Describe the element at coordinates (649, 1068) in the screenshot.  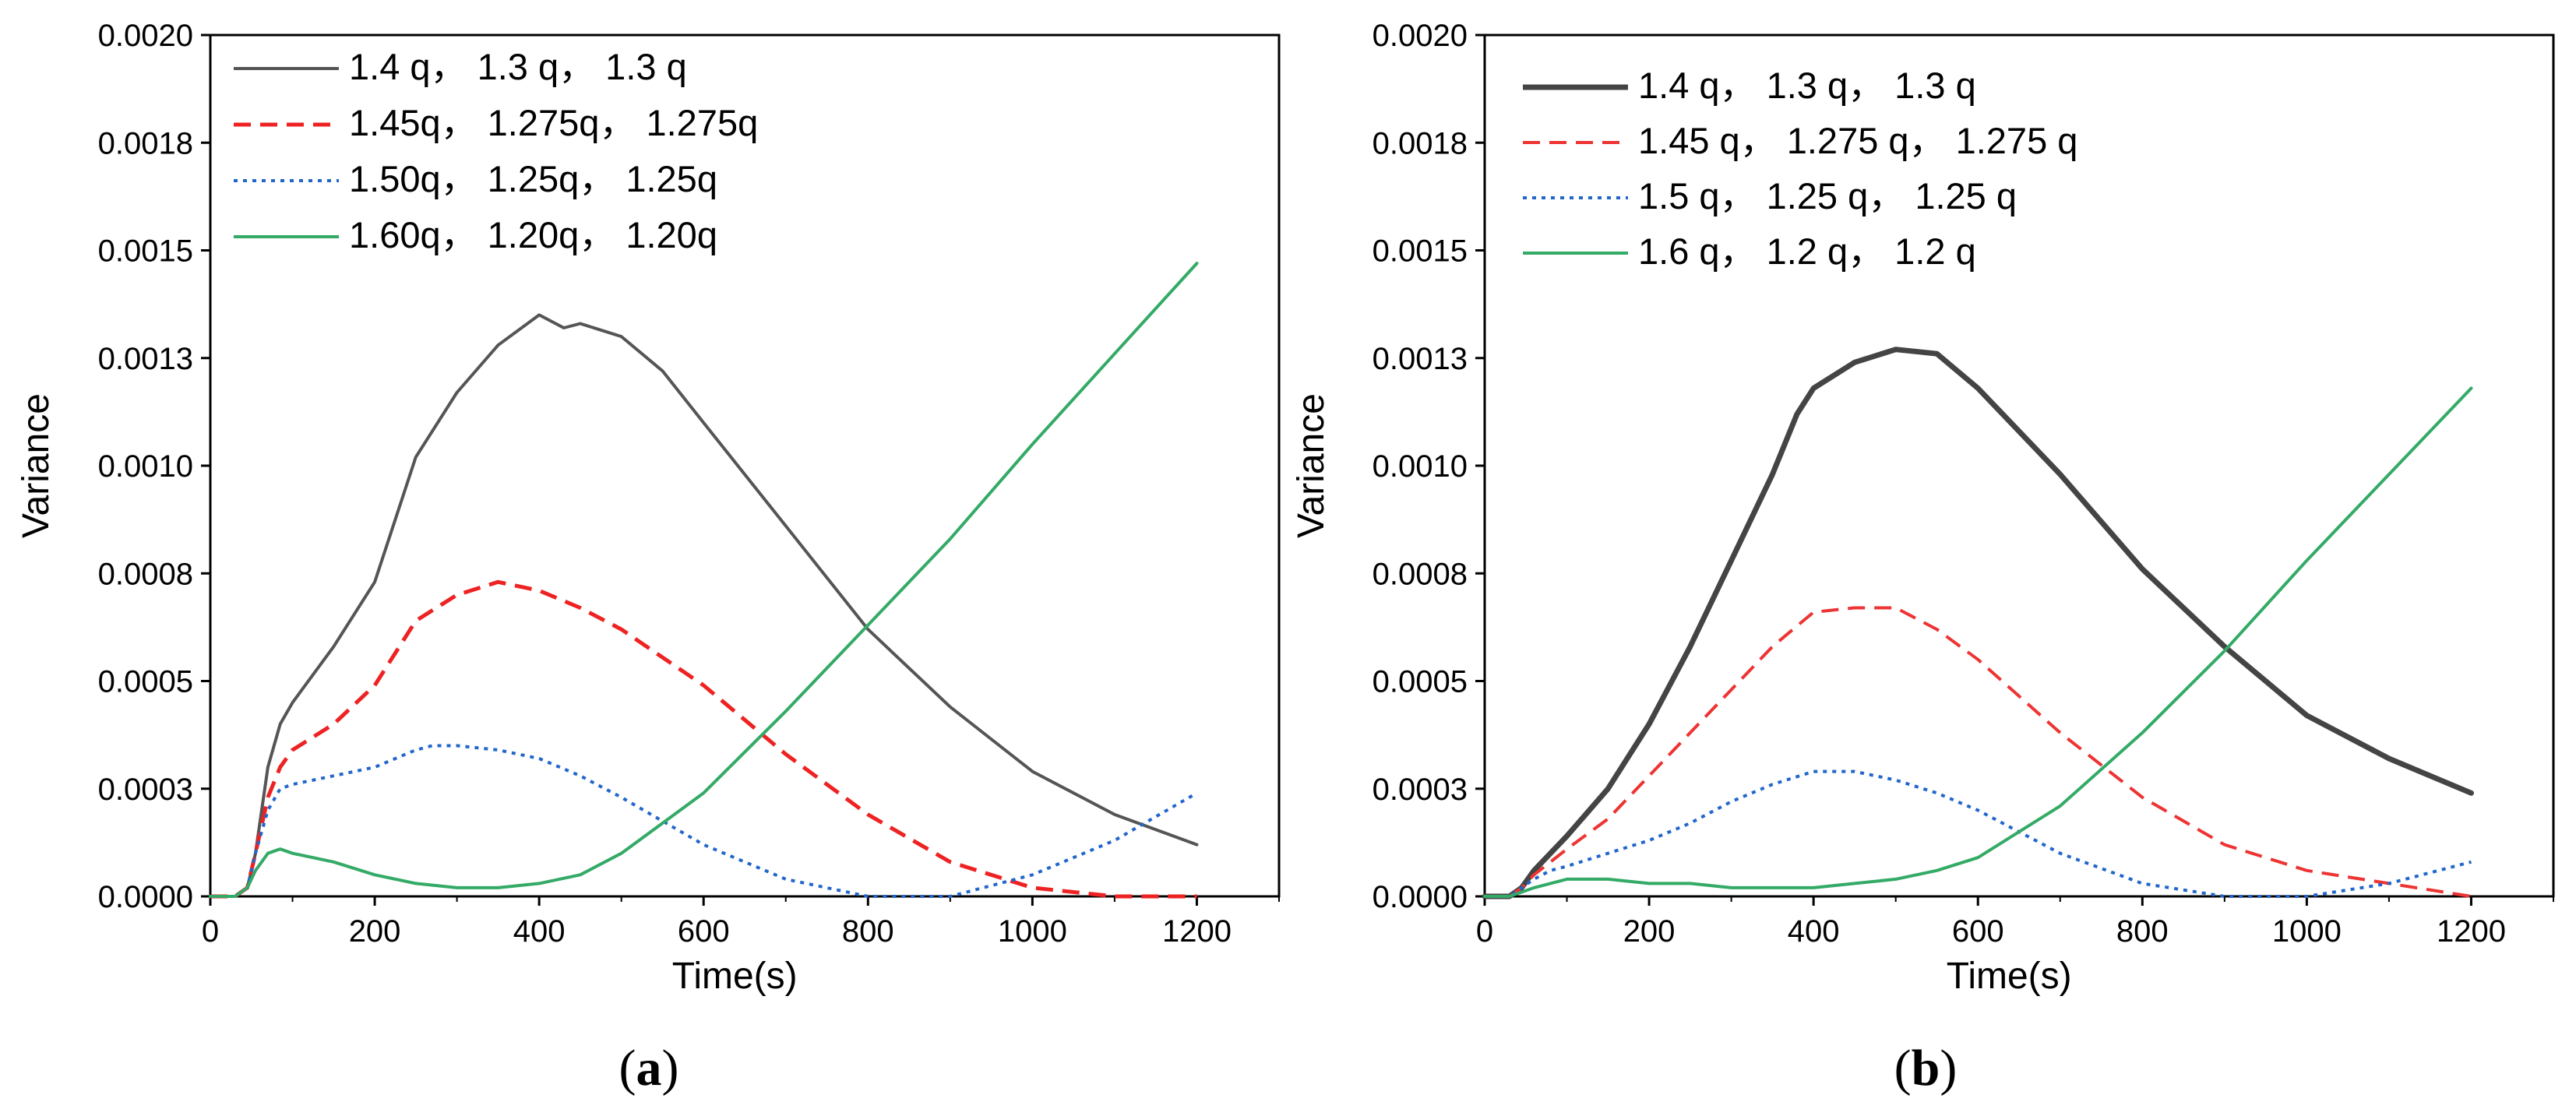
I see `panel-caption: (a)` at that location.